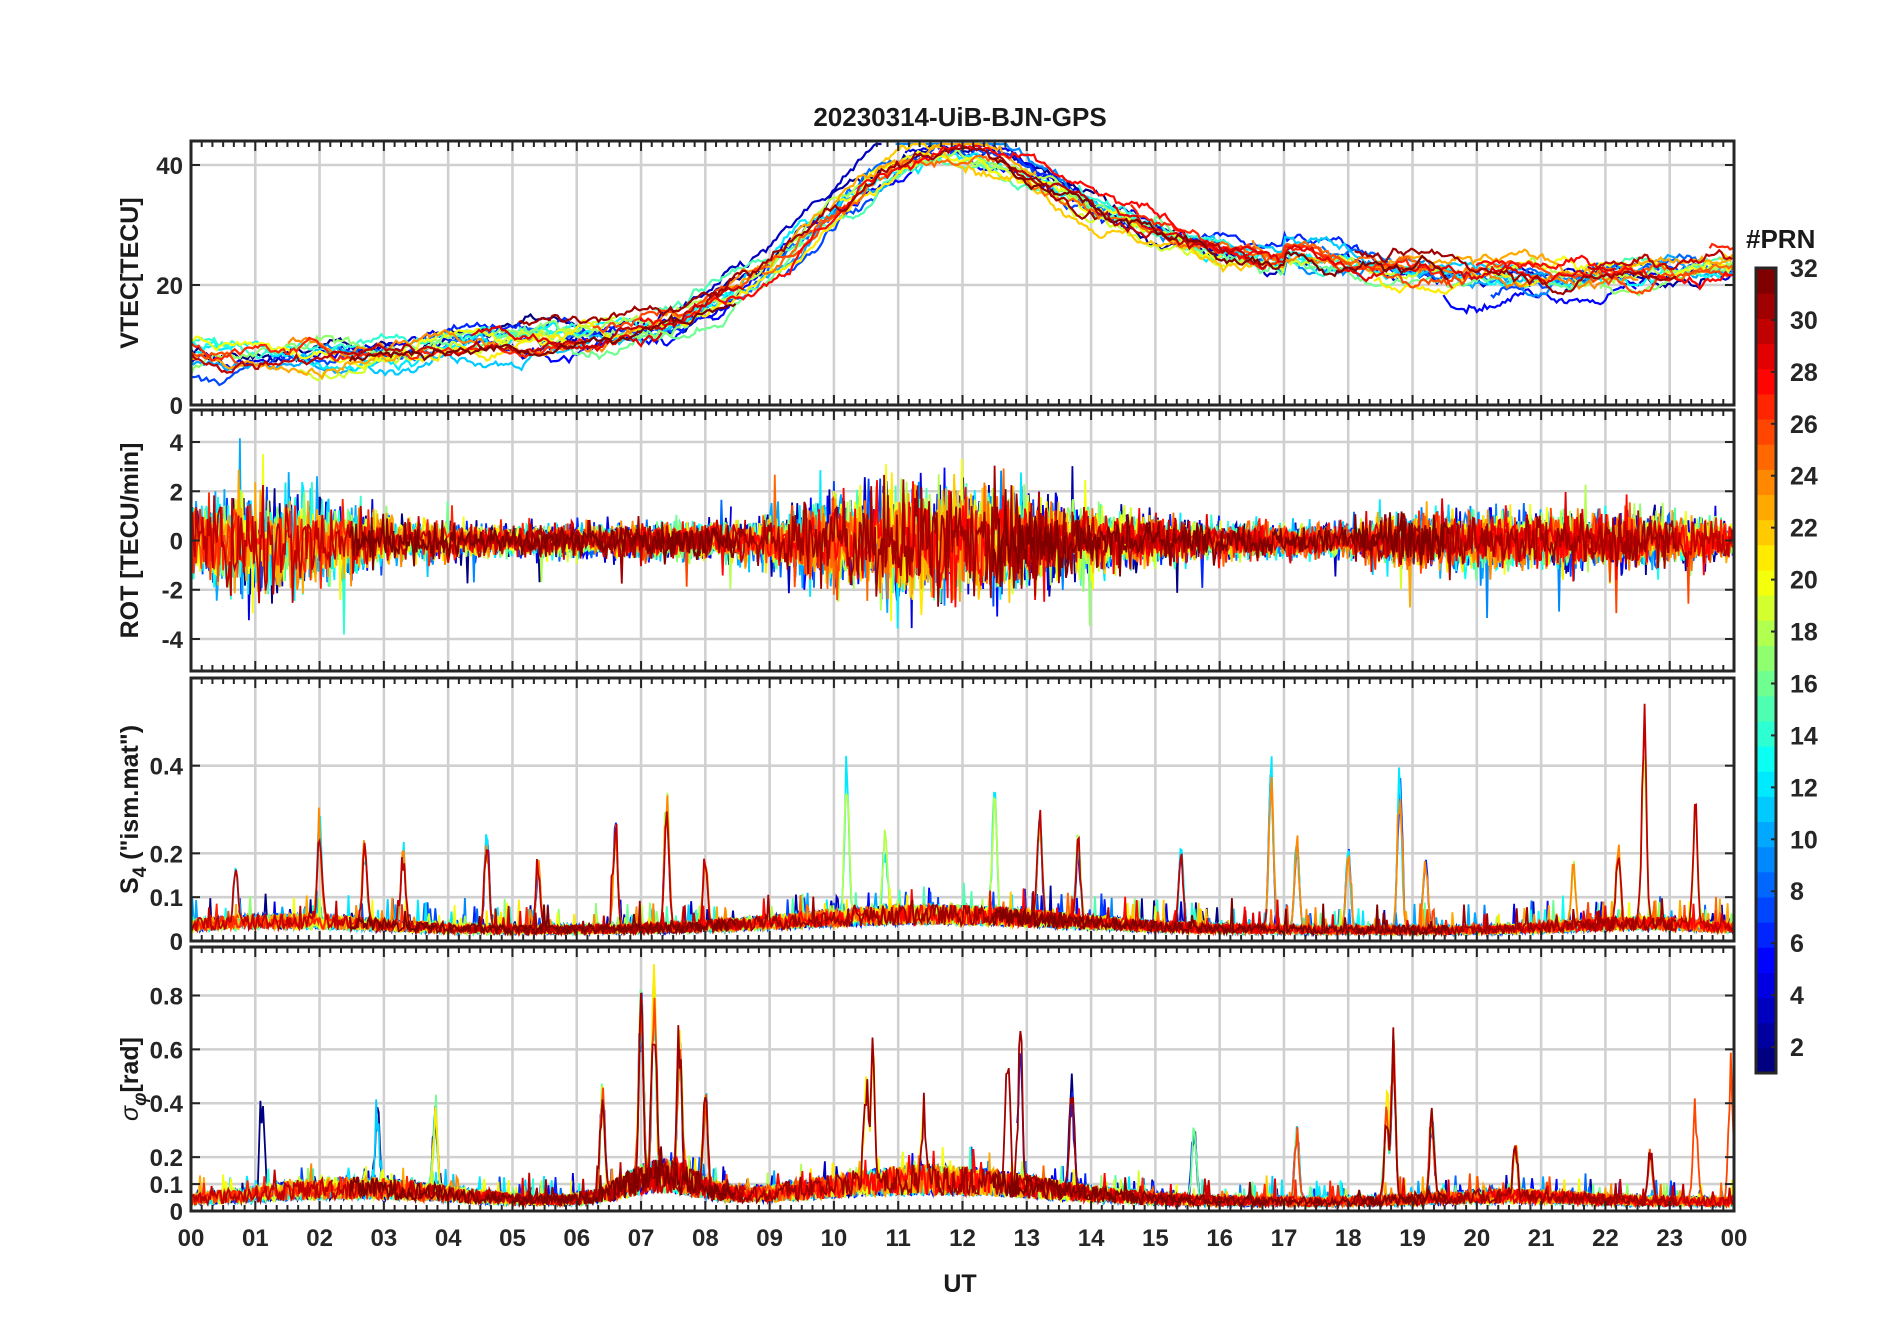 The image size is (1902, 1330). Describe the element at coordinates (166, 898) in the screenshot. I see `y-tick-label-s4: 0.1` at that location.